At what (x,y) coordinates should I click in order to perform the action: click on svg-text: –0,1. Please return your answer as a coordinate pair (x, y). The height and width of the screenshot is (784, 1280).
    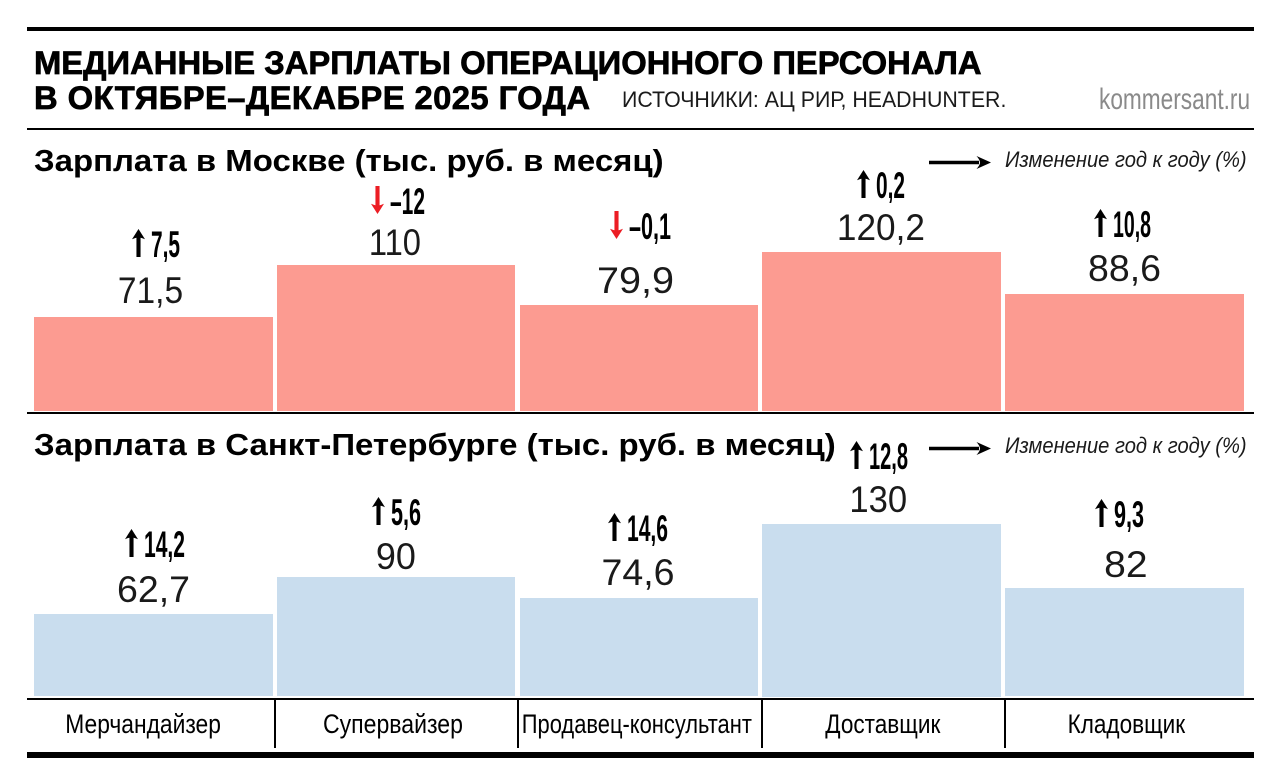
    Looking at the image, I should click on (650, 226).